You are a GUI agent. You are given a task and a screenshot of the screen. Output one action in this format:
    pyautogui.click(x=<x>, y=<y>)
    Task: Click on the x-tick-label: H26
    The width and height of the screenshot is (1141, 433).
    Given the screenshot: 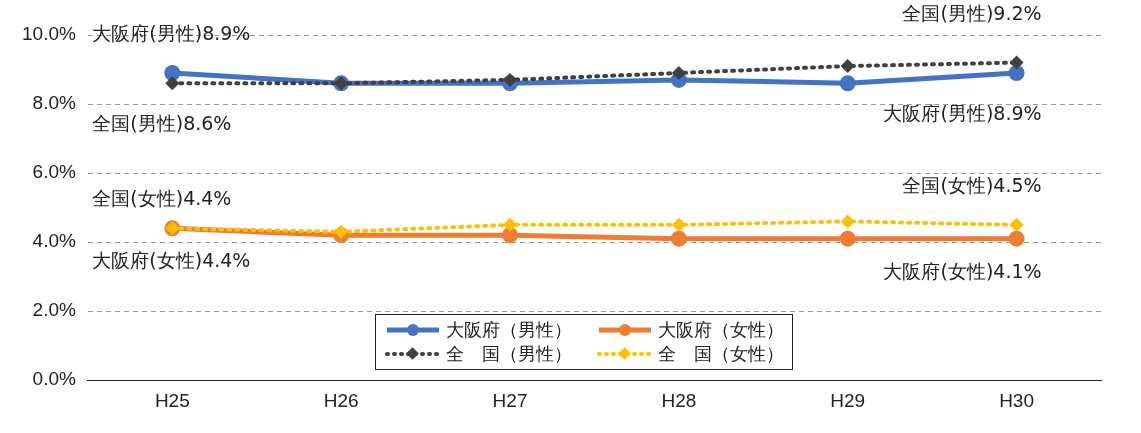 What is the action you would take?
    pyautogui.click(x=341, y=400)
    